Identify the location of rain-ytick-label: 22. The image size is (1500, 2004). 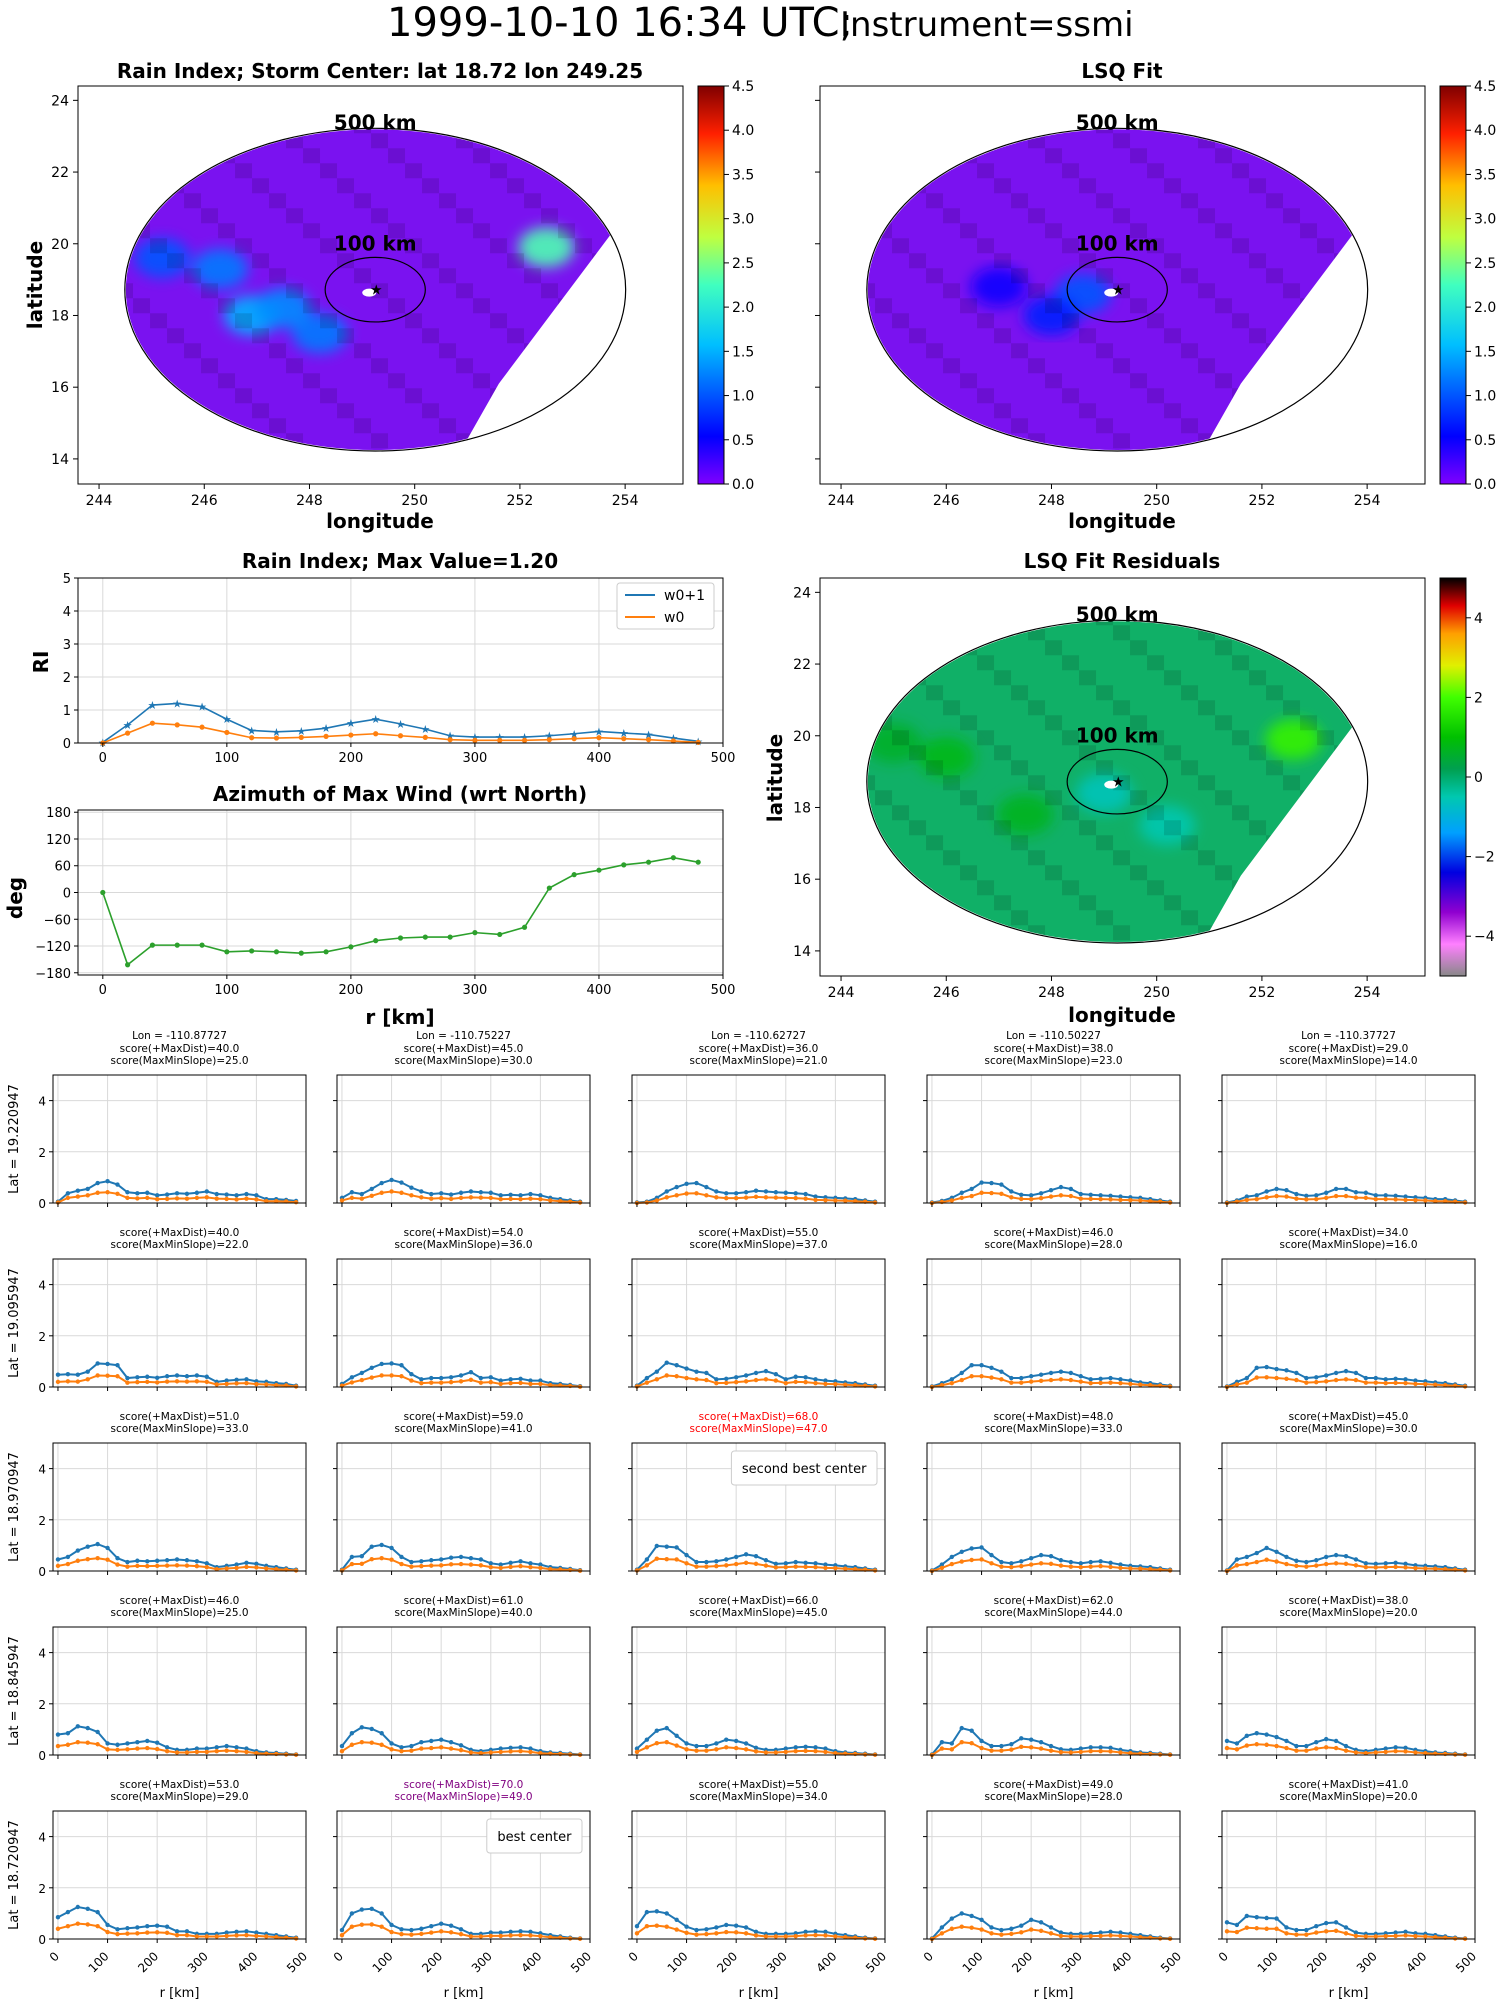
(60, 173).